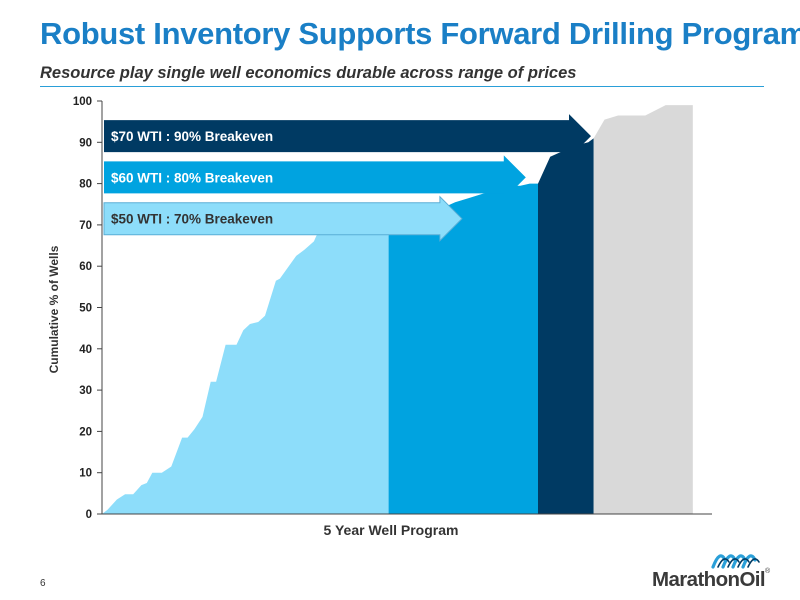 The image size is (800, 600). I want to click on logo-wordmark: MarathonOil, so click(709, 579).